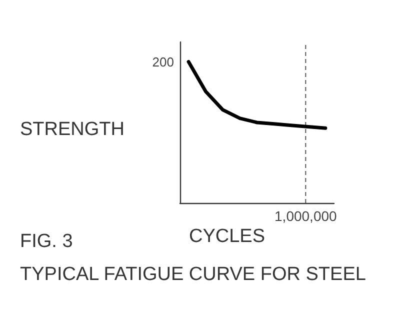 This screenshot has height=334, width=400. Describe the element at coordinates (306, 216) in the screenshot. I see `text: 1,000,000` at that location.